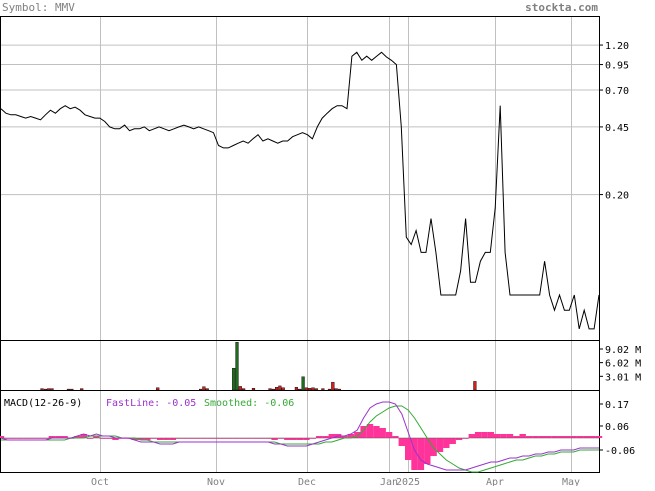 This screenshot has height=491, width=655. What do you see at coordinates (151, 403) in the screenshot?
I see `macd-fastline-legend: FastLine: -0.05` at bounding box center [151, 403].